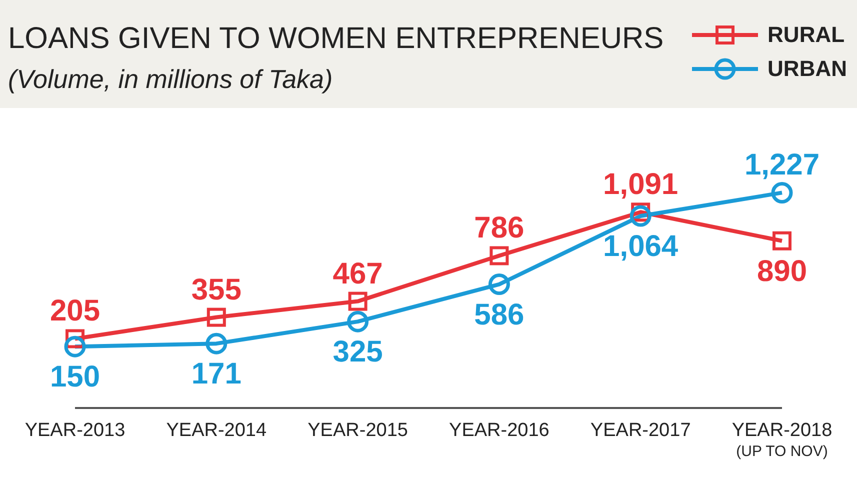 Image resolution: width=857 pixels, height=482 pixels. Describe the element at coordinates (216, 289) in the screenshot. I see `data-label: 355` at that location.